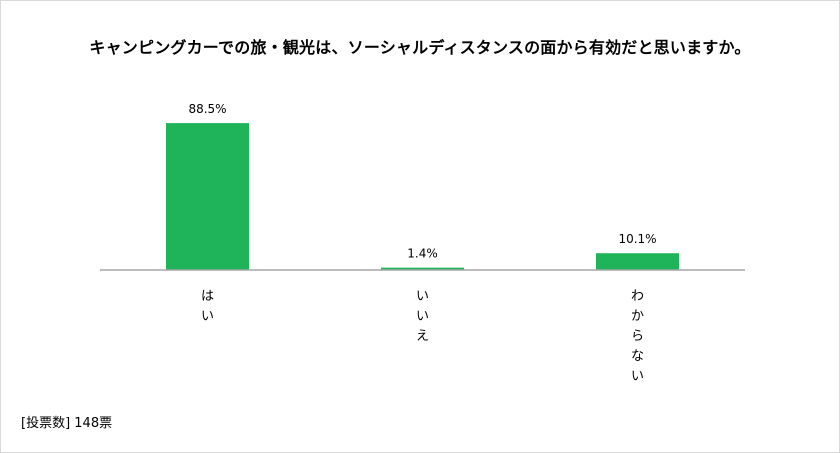 Image resolution: width=840 pixels, height=453 pixels. I want to click on category-label-2: いいえ, so click(422, 316).